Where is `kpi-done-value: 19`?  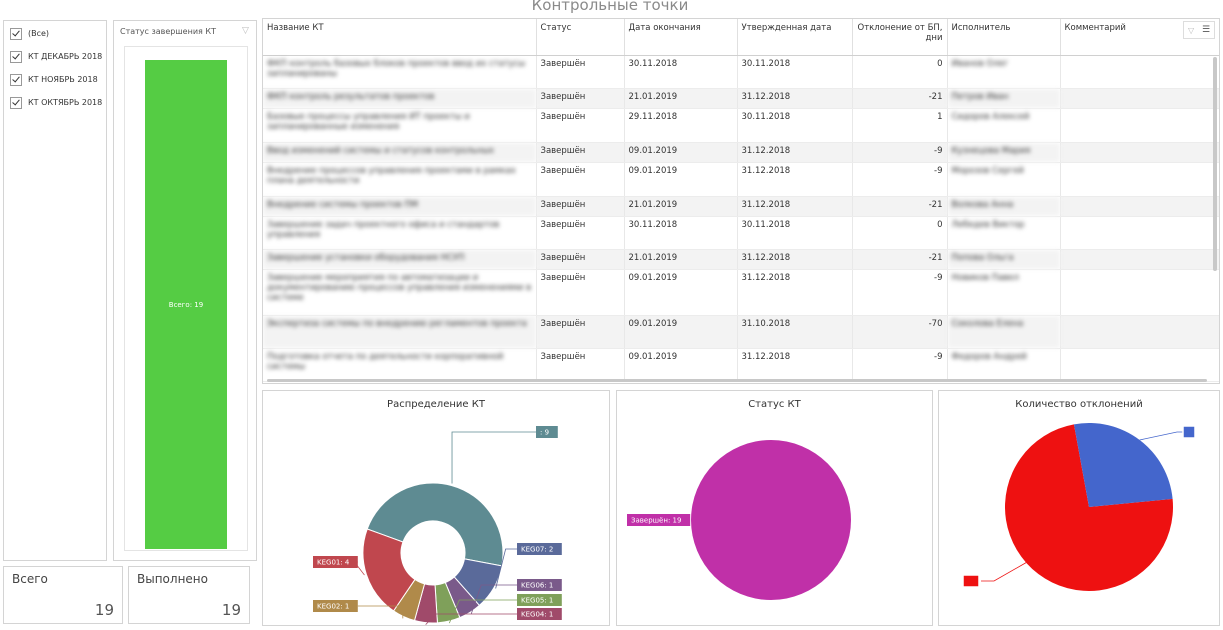
kpi-done-value: 19 is located at coordinates (231, 610).